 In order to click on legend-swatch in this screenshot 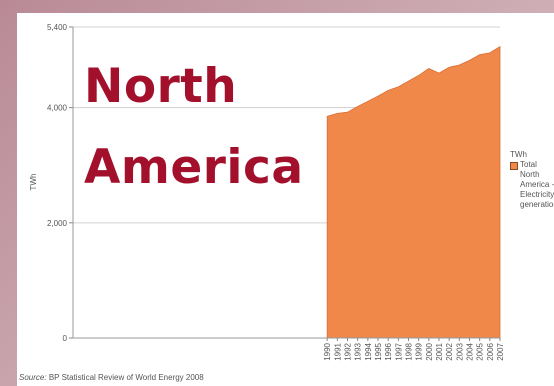, I will do `click(514, 166)`.